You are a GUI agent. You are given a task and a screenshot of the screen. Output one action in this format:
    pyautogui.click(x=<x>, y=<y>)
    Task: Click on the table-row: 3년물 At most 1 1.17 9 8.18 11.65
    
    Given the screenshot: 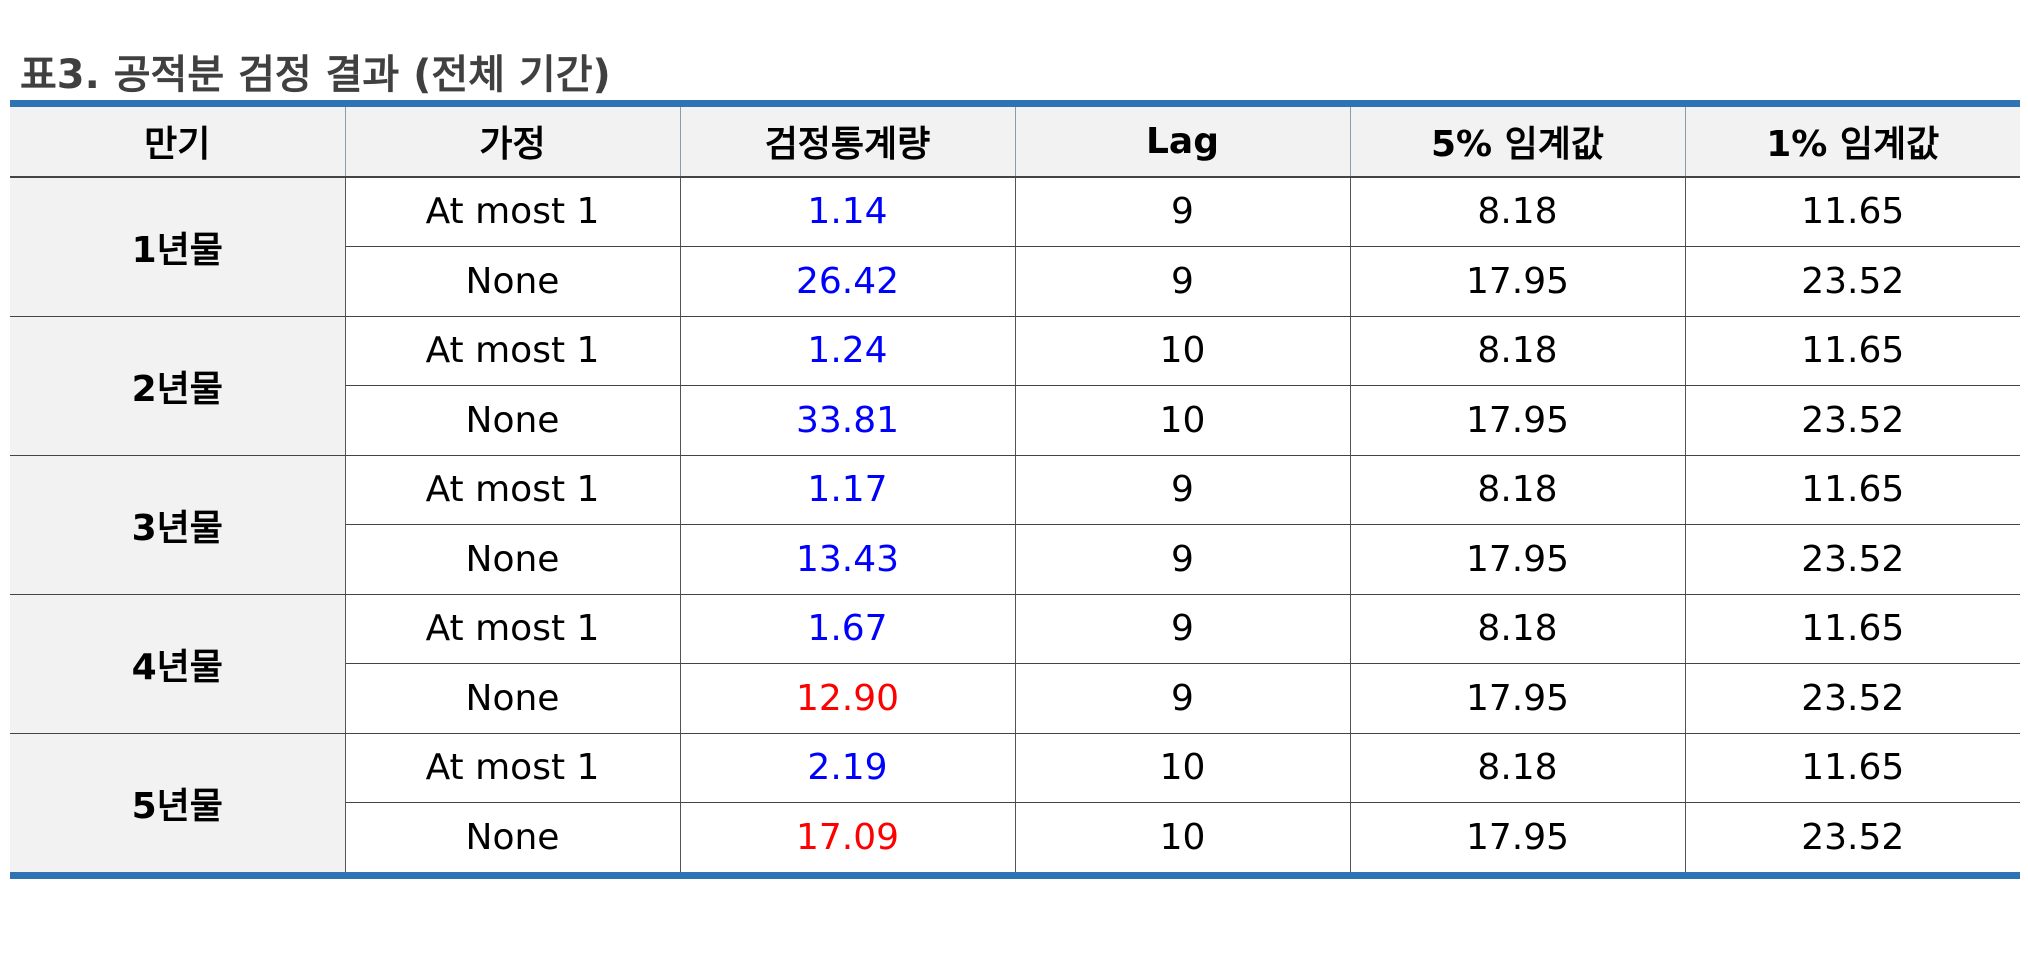 What is the action you would take?
    pyautogui.click(x=1015, y=525)
    